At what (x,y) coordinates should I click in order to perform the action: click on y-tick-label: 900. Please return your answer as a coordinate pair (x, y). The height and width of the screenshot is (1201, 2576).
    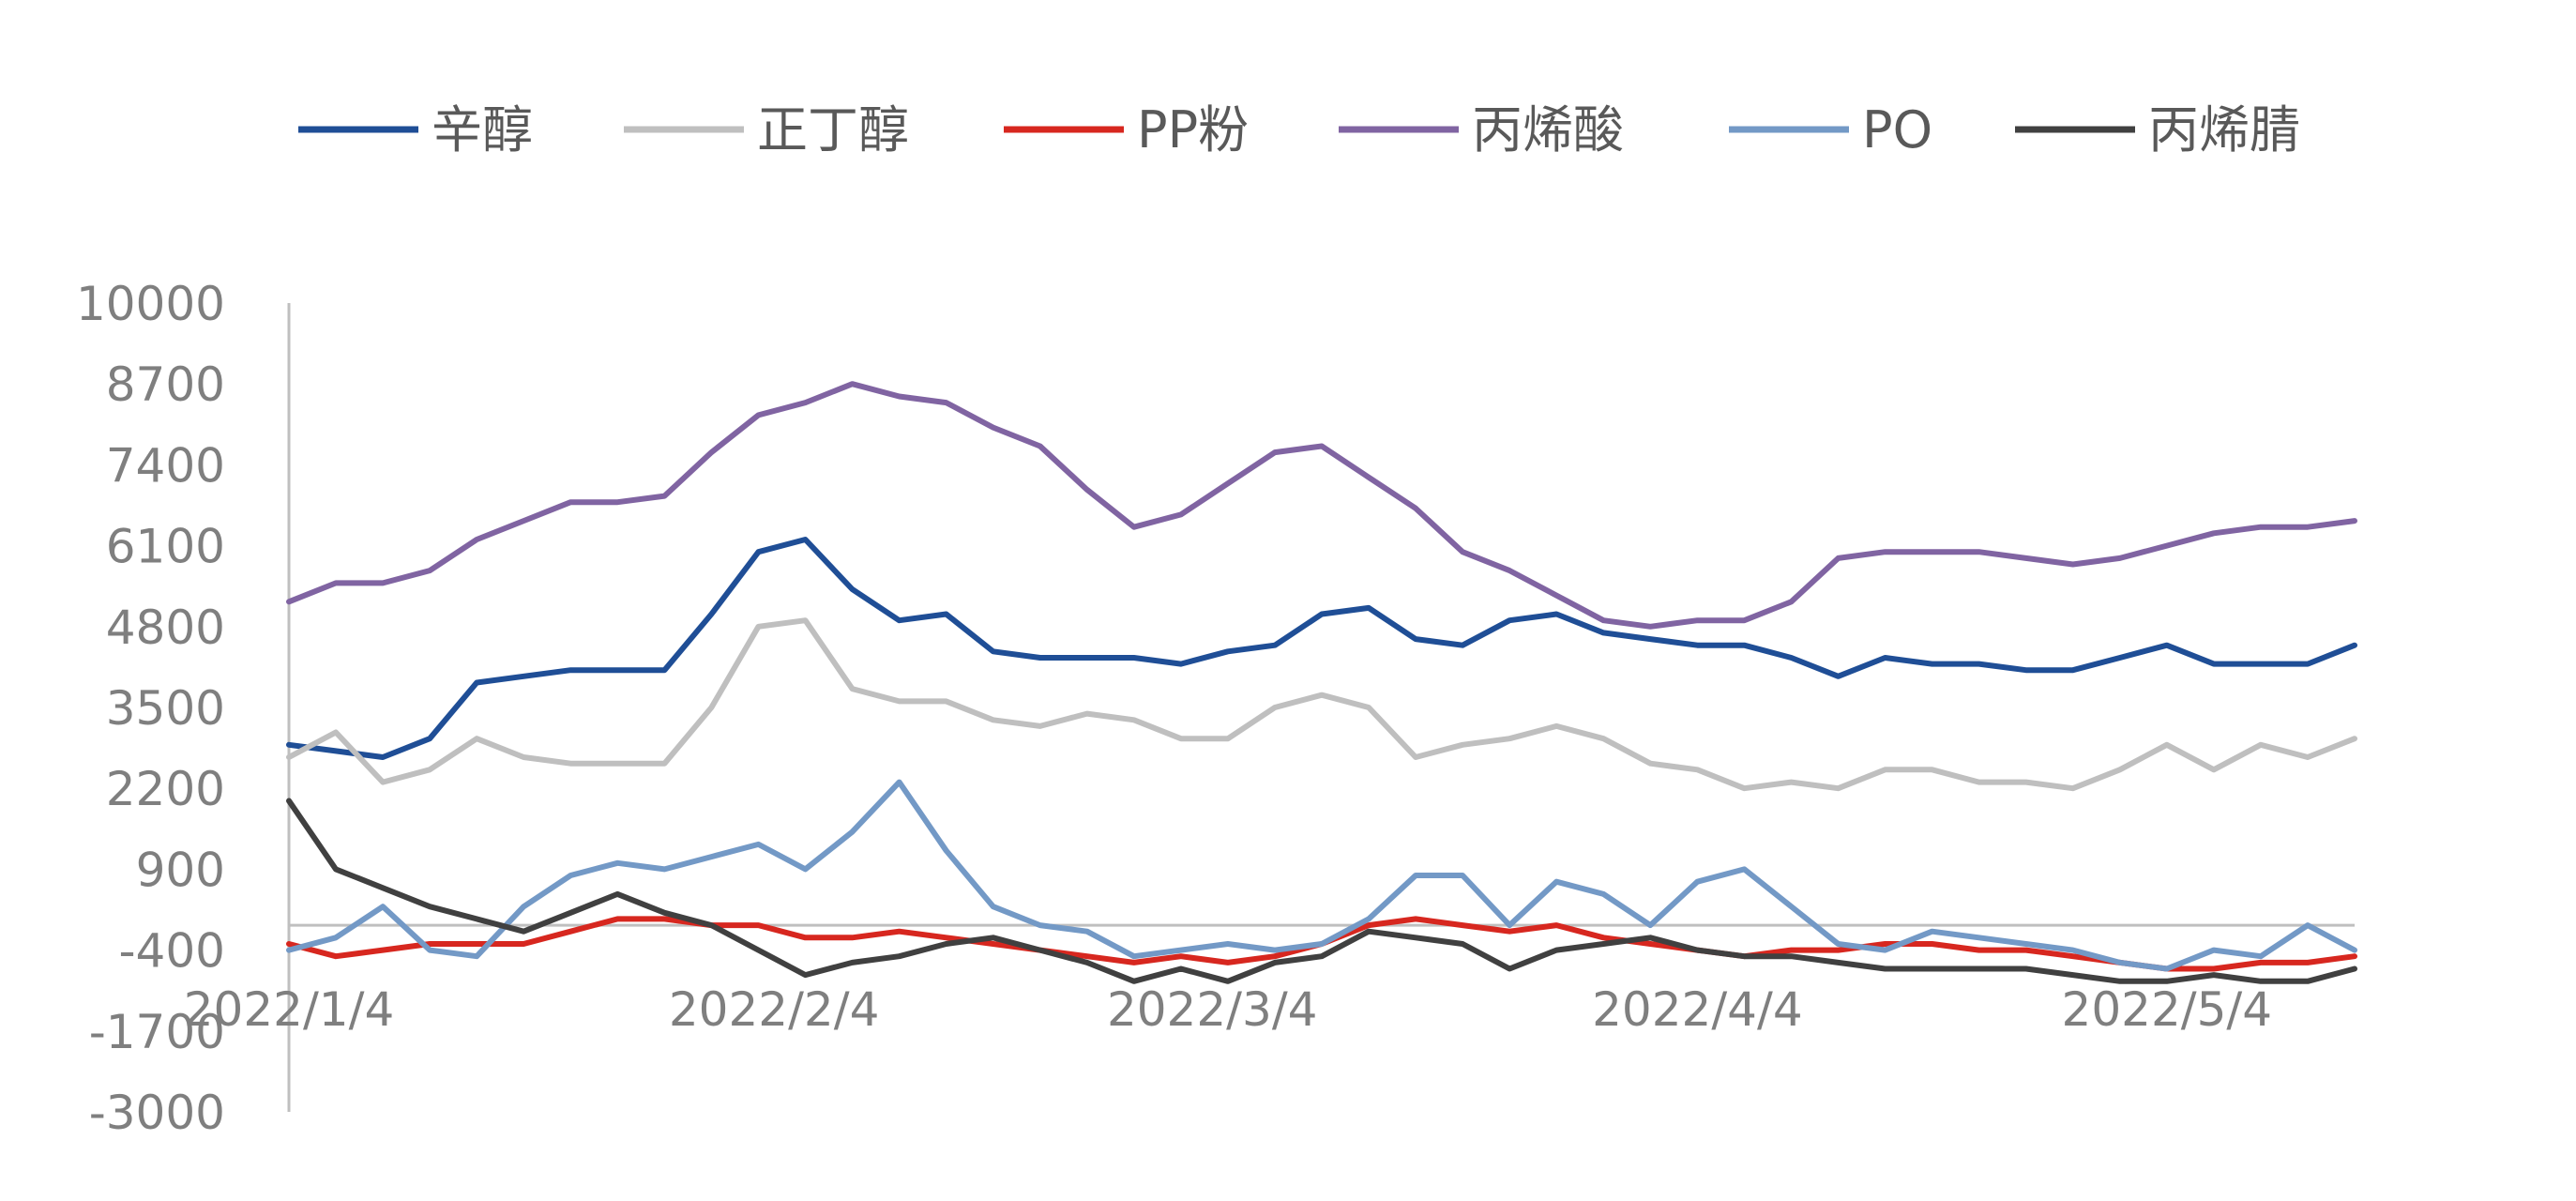
    Looking at the image, I should click on (180, 870).